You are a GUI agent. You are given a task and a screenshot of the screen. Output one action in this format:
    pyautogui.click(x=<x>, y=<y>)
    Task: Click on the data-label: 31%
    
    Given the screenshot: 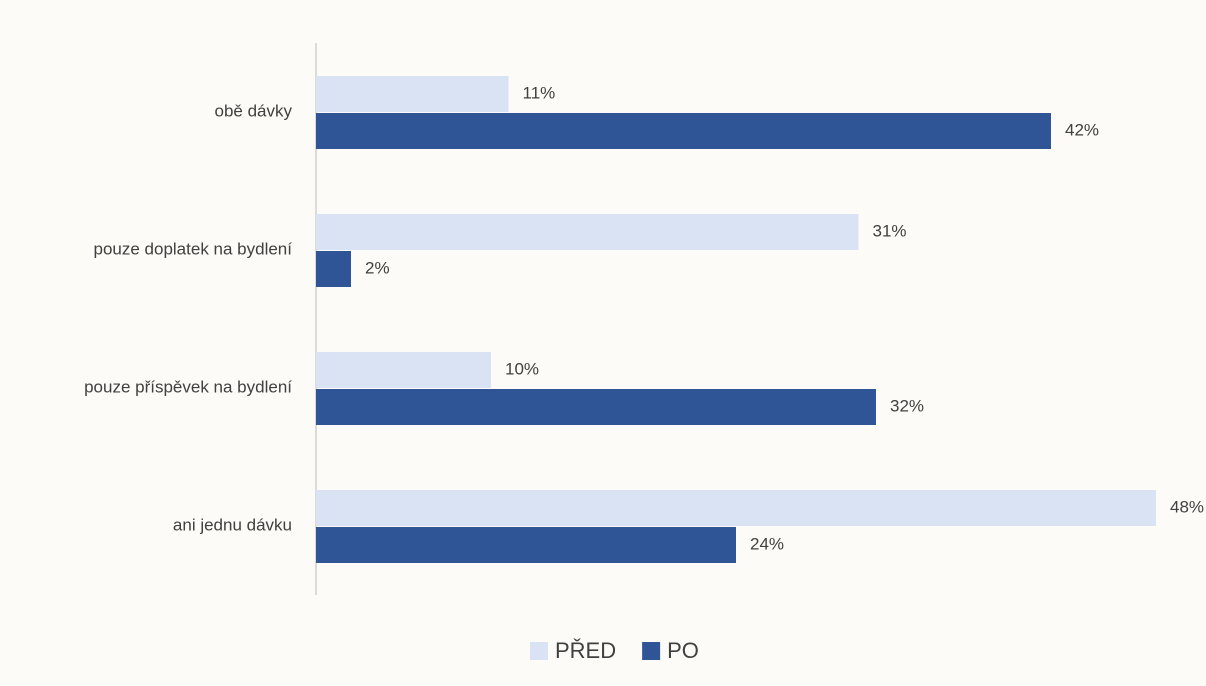 What is the action you would take?
    pyautogui.click(x=890, y=230)
    